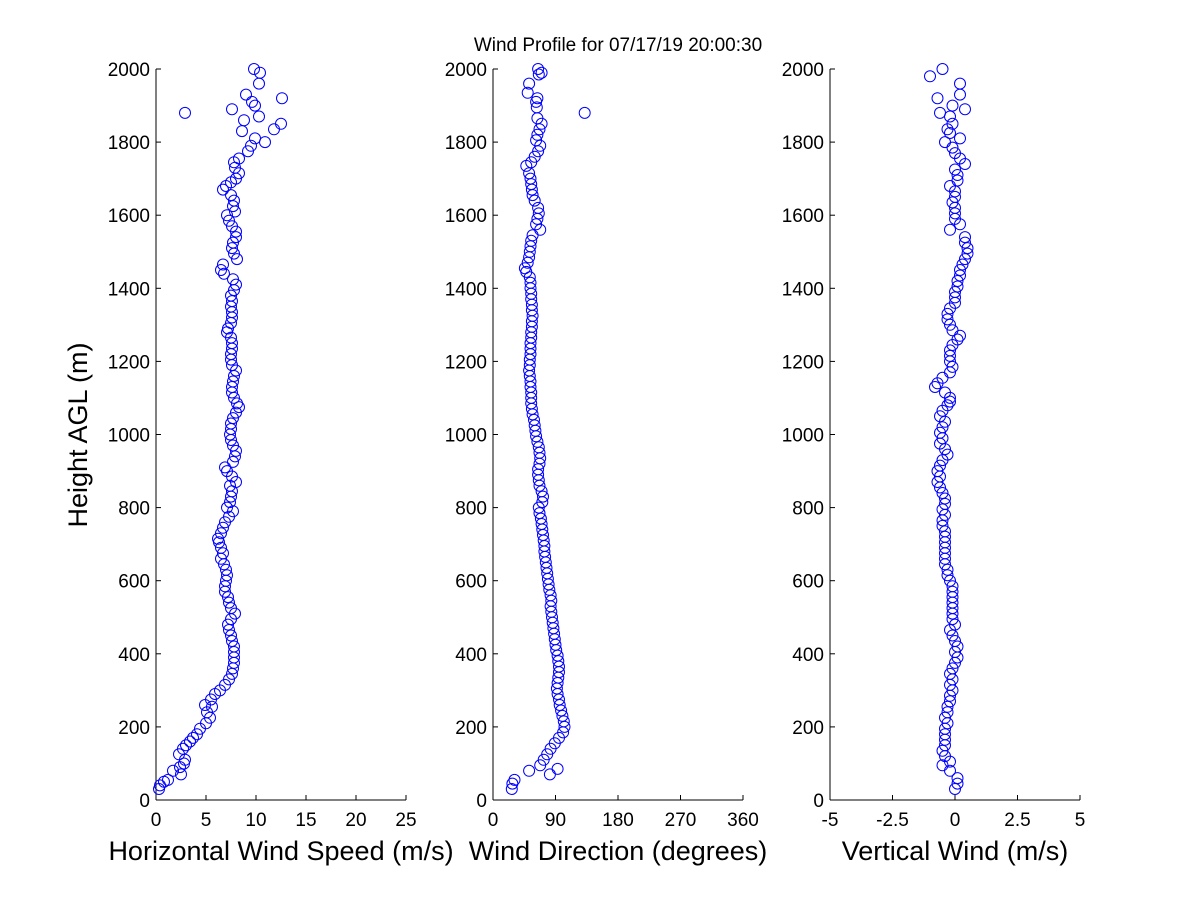 This screenshot has height=900, width=1200. Describe the element at coordinates (892, 820) in the screenshot. I see `vertical-x-tick-label: -2.5` at that location.